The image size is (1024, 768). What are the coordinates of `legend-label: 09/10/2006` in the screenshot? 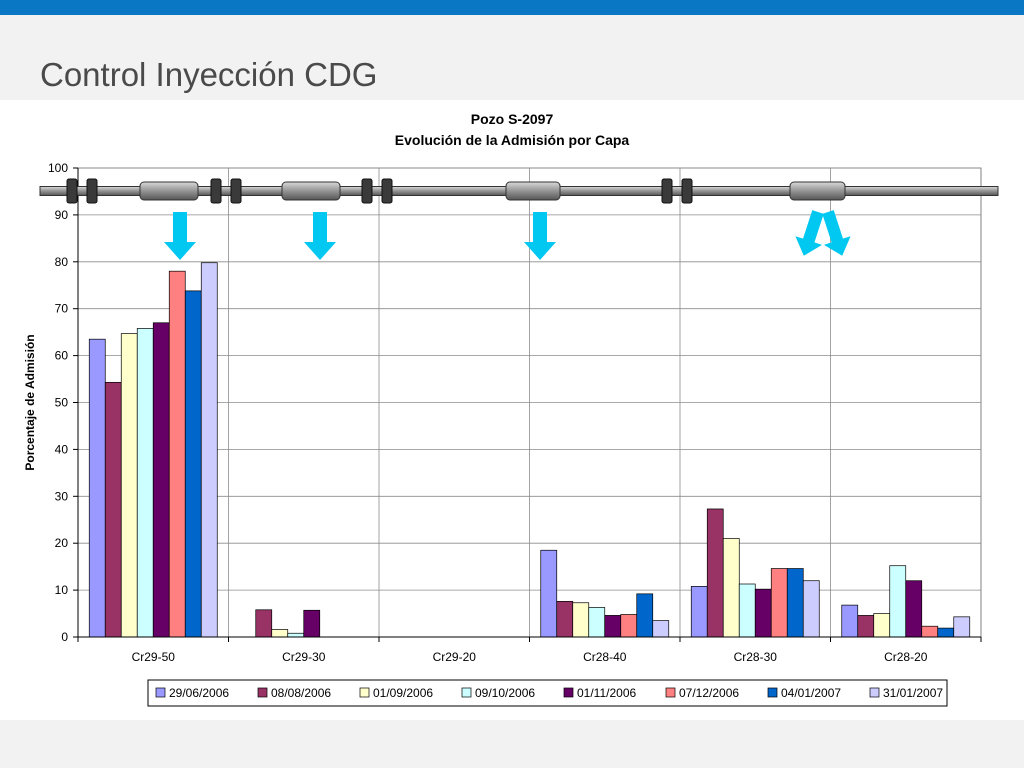 It's located at (505, 693).